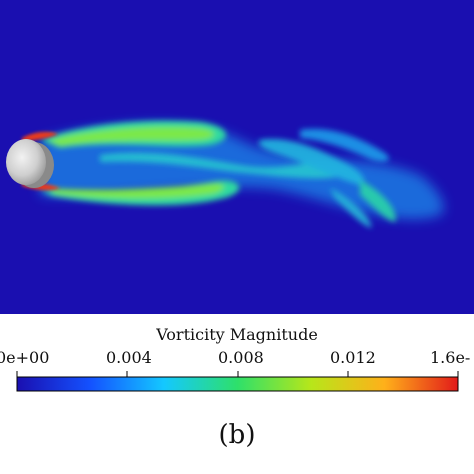  I want to click on colorbar-bar, so click(237, 384).